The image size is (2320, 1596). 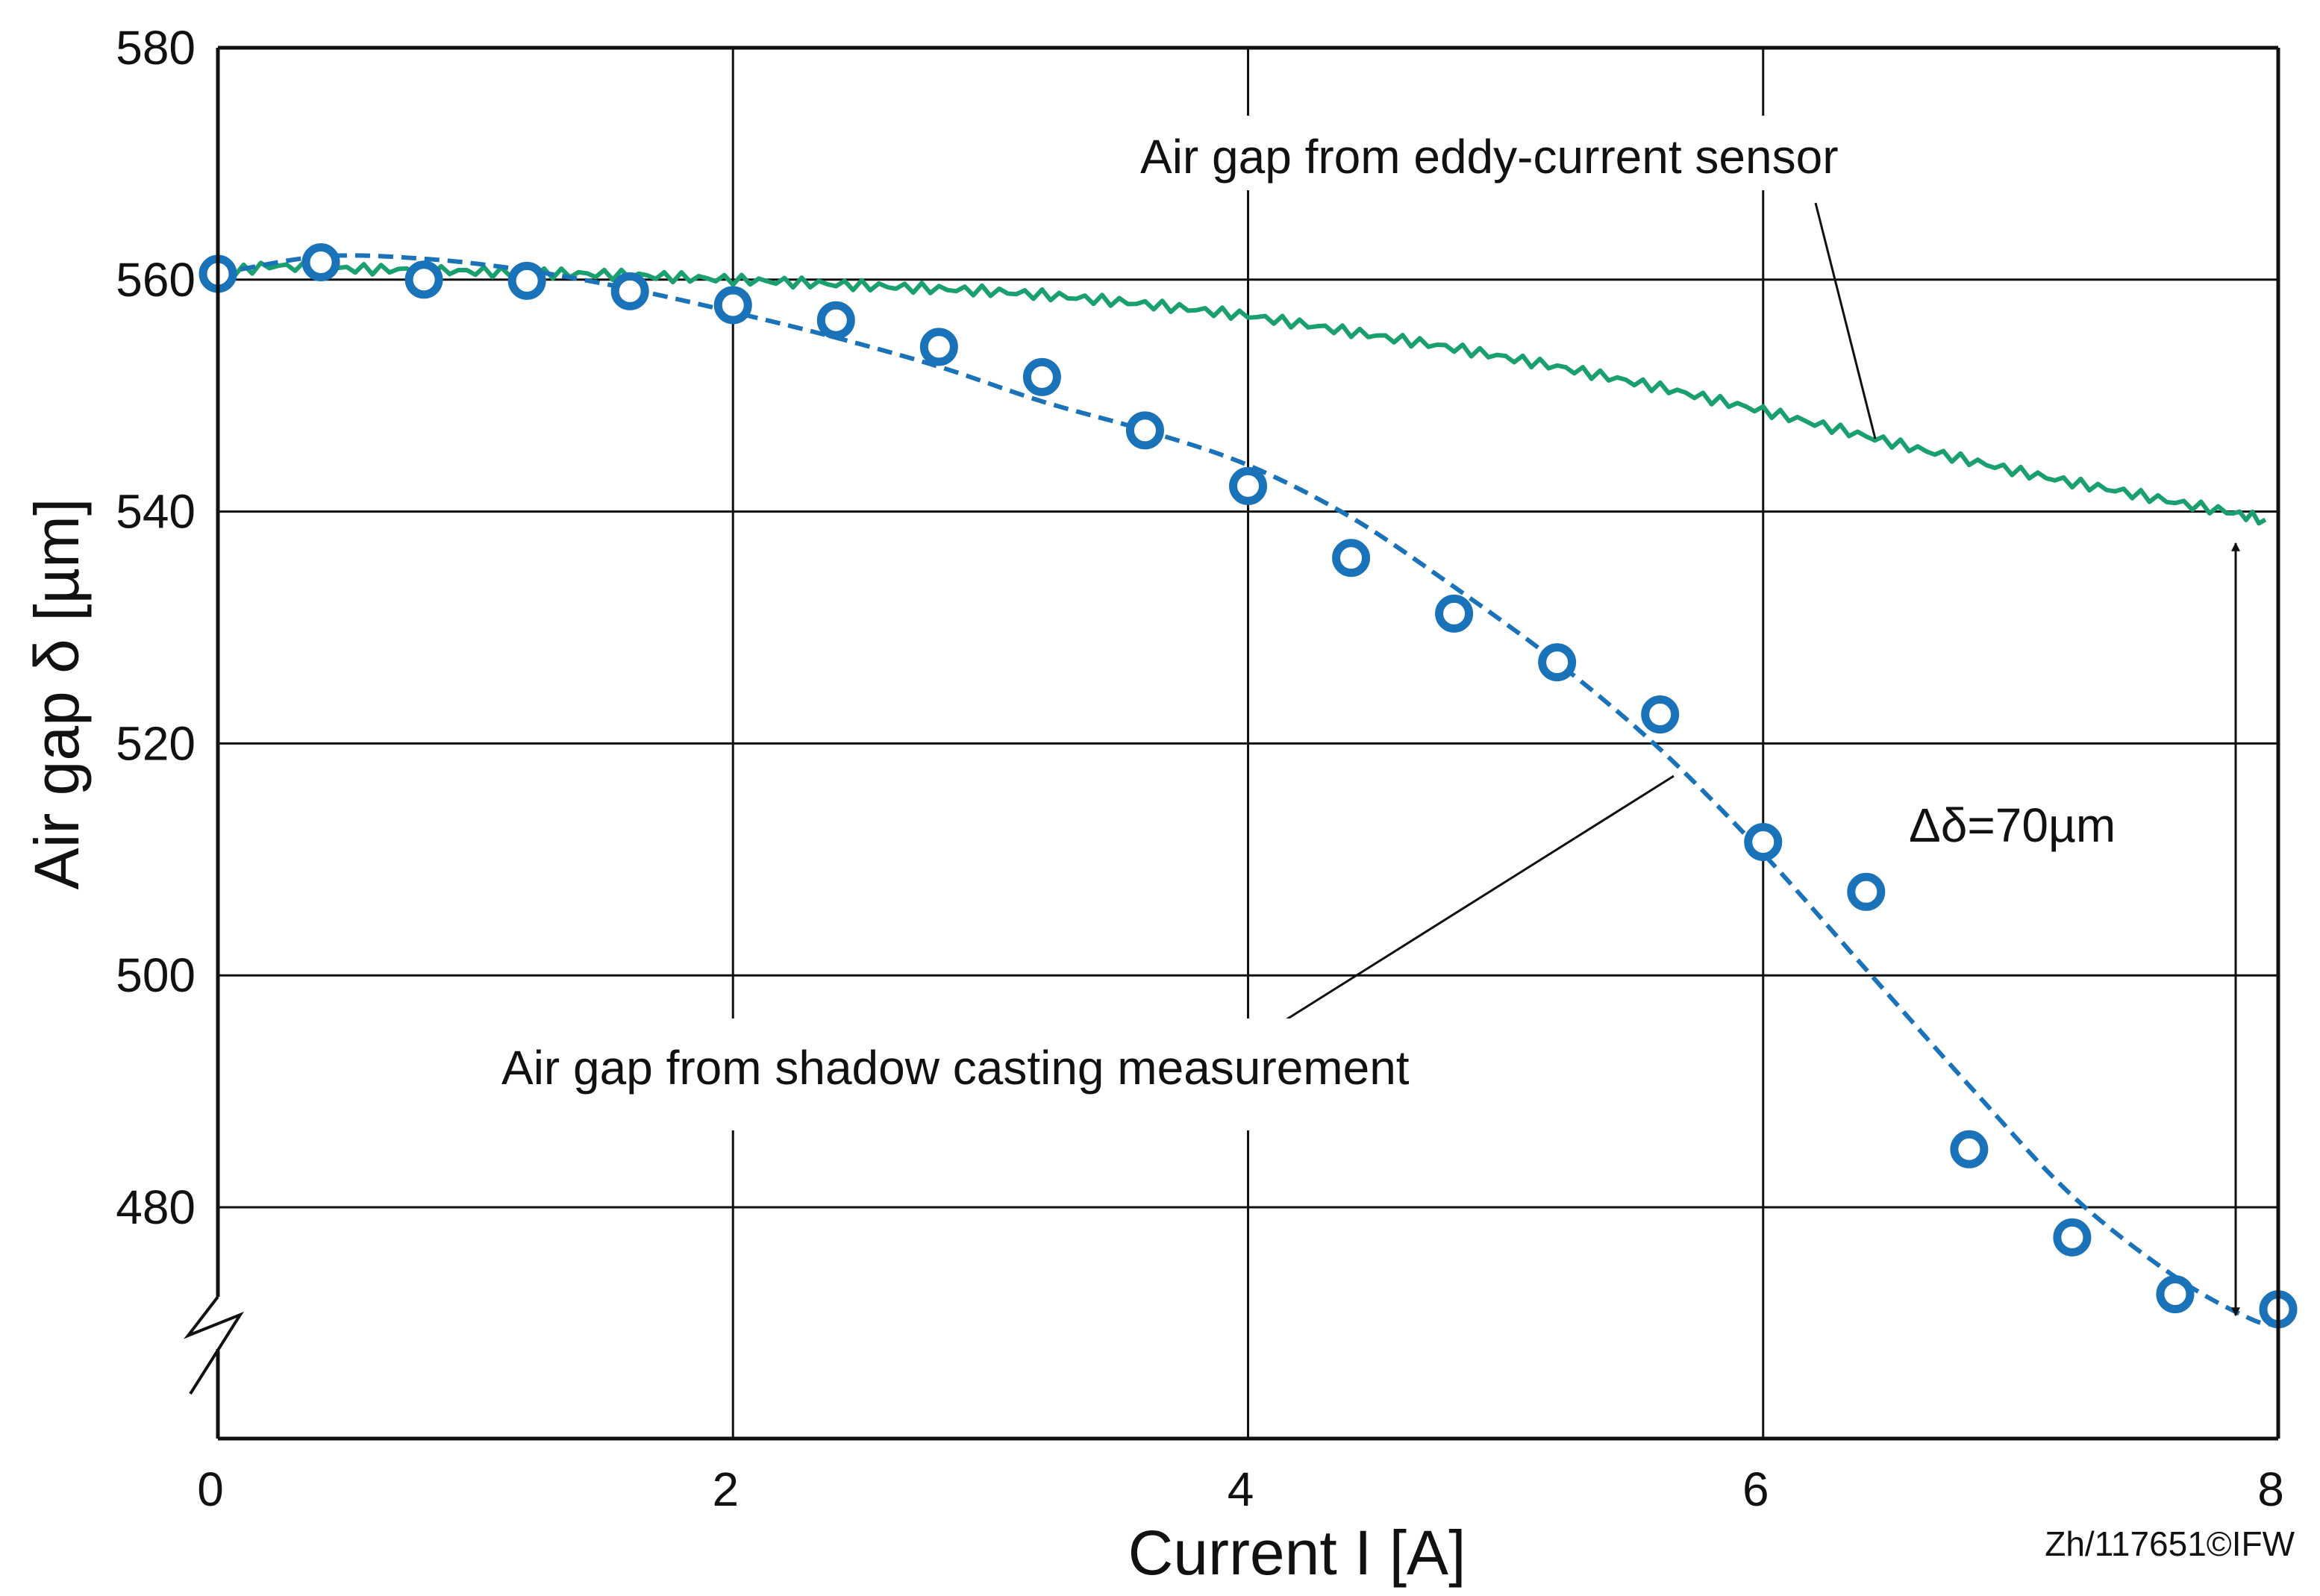 What do you see at coordinates (57, 694) in the screenshot?
I see `y-axis-title: Air gap δ [µm]` at bounding box center [57, 694].